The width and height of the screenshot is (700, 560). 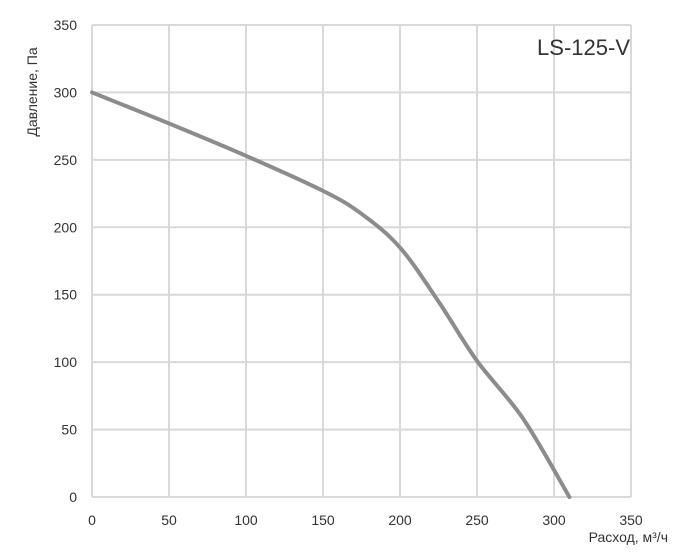 I want to click on y-tick-label: 350, so click(x=66, y=25).